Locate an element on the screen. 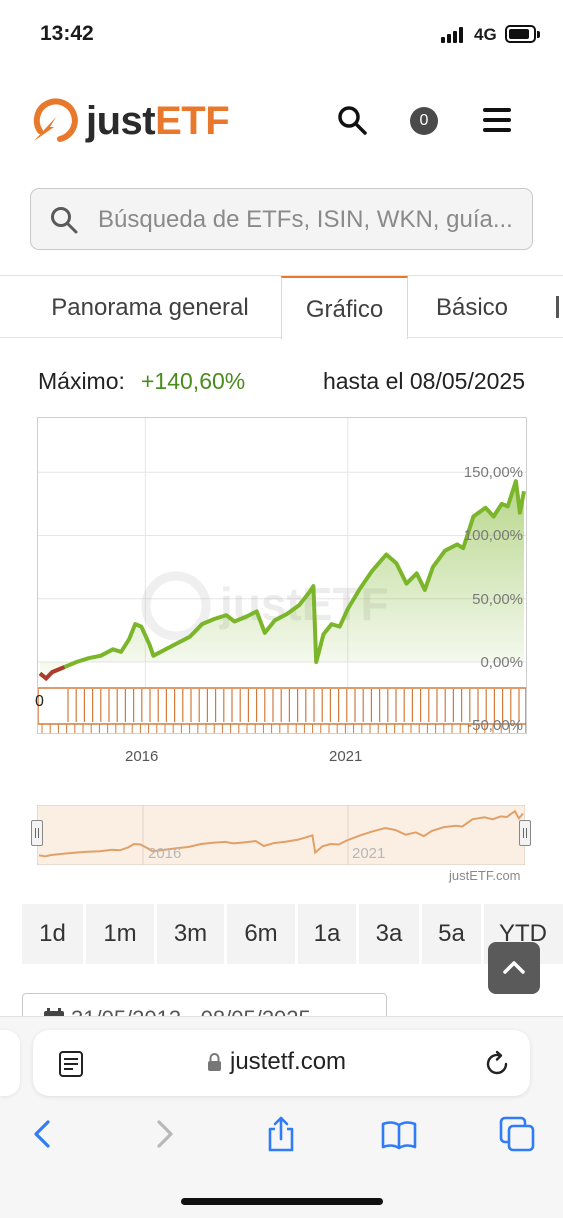  scroll-to-top-button is located at coordinates (514, 968).